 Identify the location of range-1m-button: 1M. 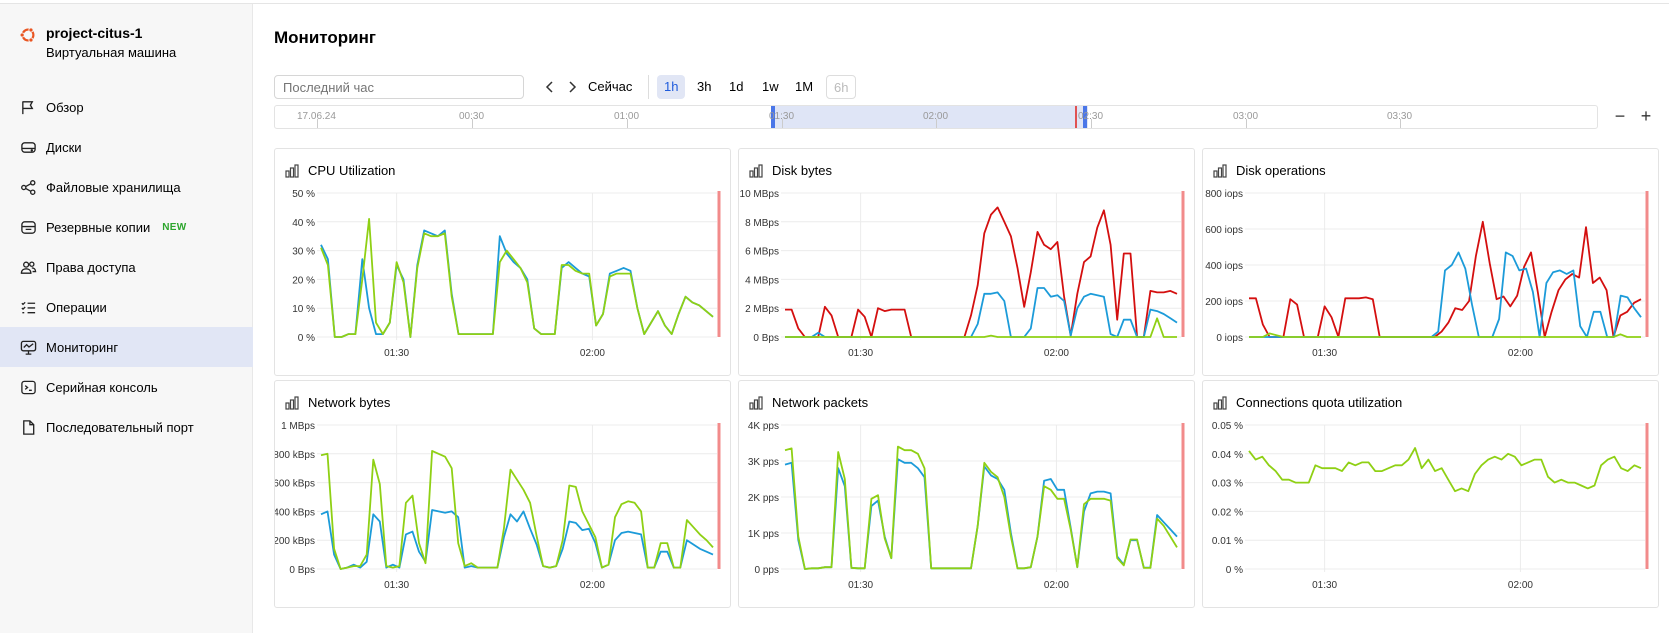
(804, 86).